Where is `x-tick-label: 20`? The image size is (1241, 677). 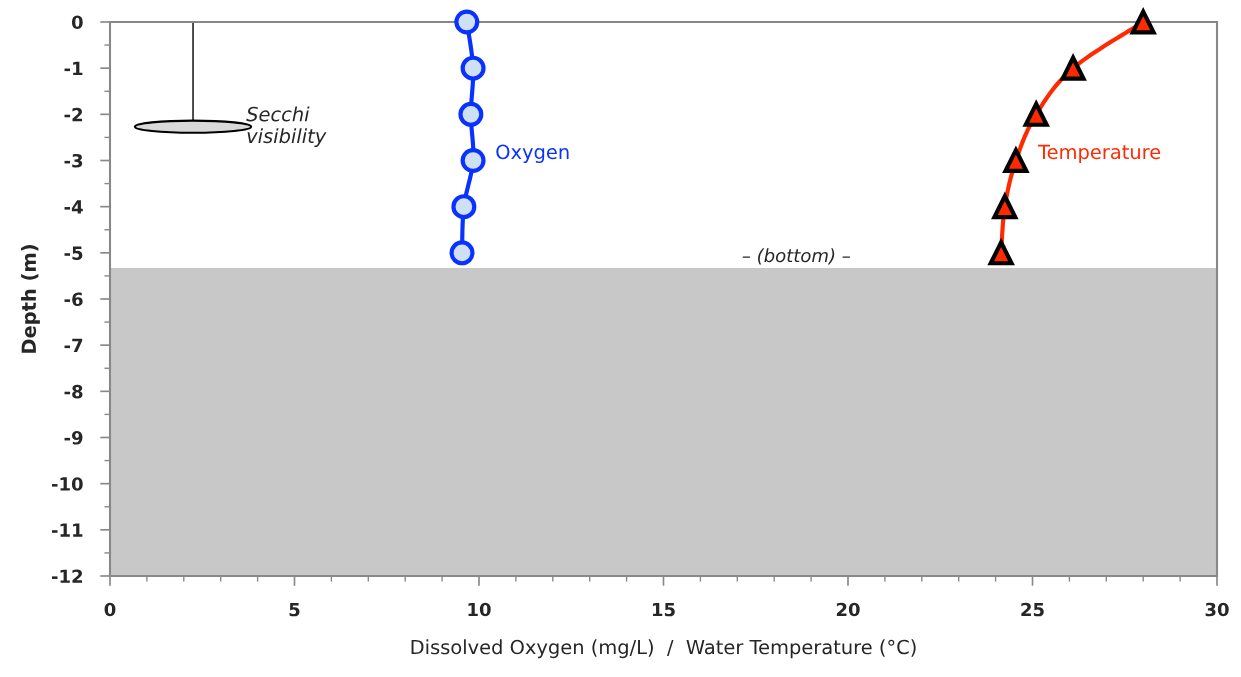
x-tick-label: 20 is located at coordinates (848, 609).